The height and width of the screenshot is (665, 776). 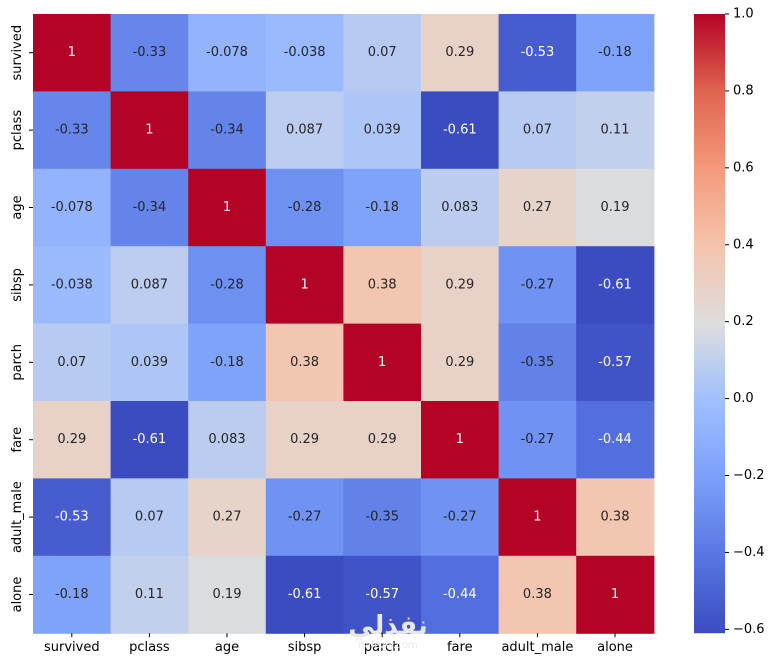 I want to click on cell-annotation: -0.44, so click(x=460, y=594).